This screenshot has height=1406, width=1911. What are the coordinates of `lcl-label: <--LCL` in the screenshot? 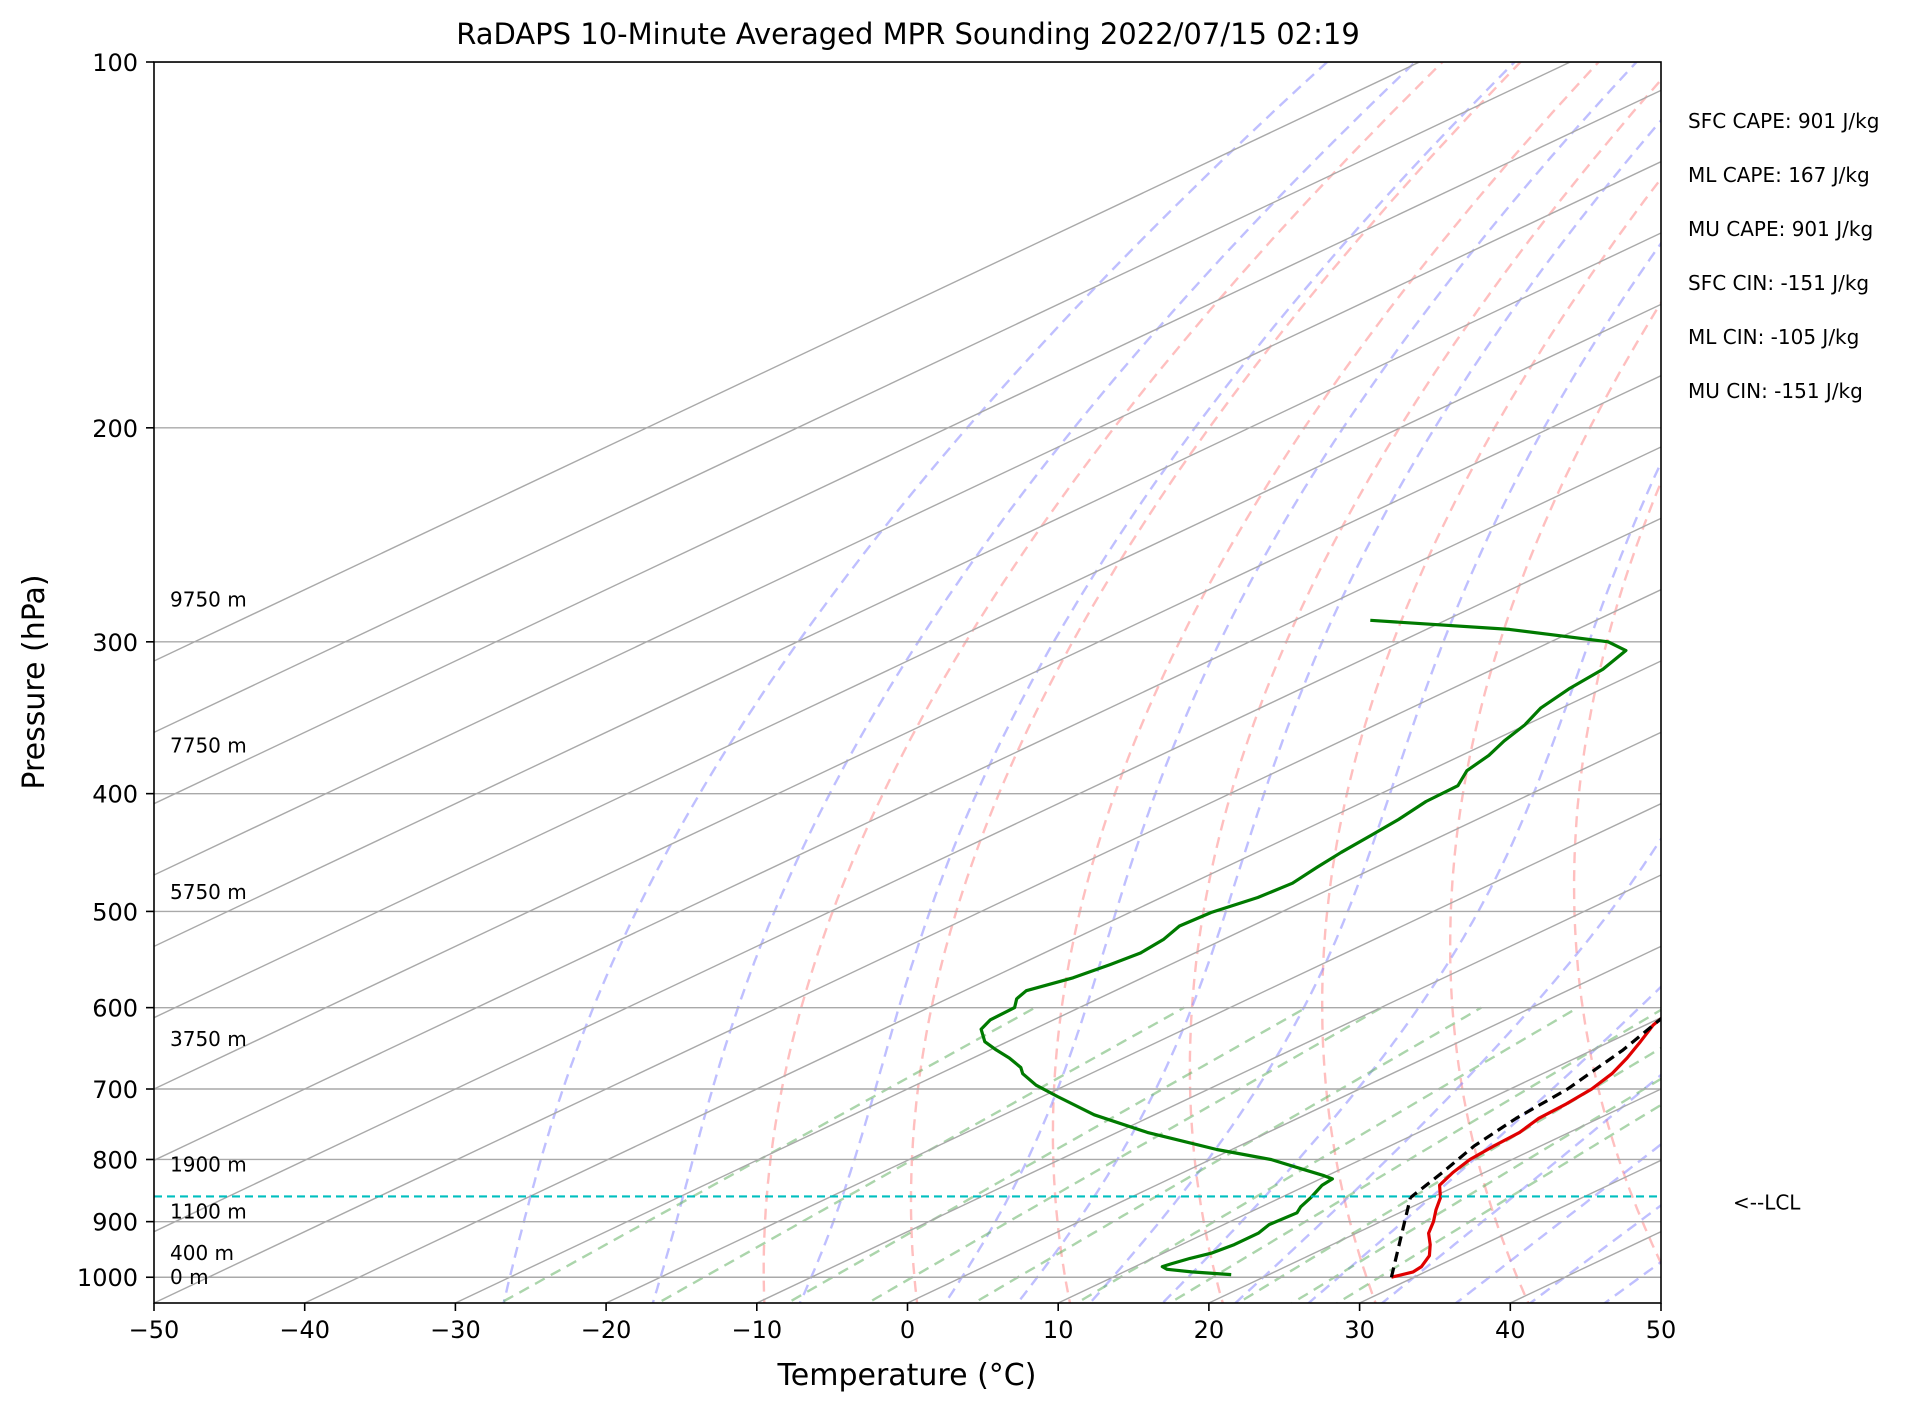 It's located at (1767, 1202).